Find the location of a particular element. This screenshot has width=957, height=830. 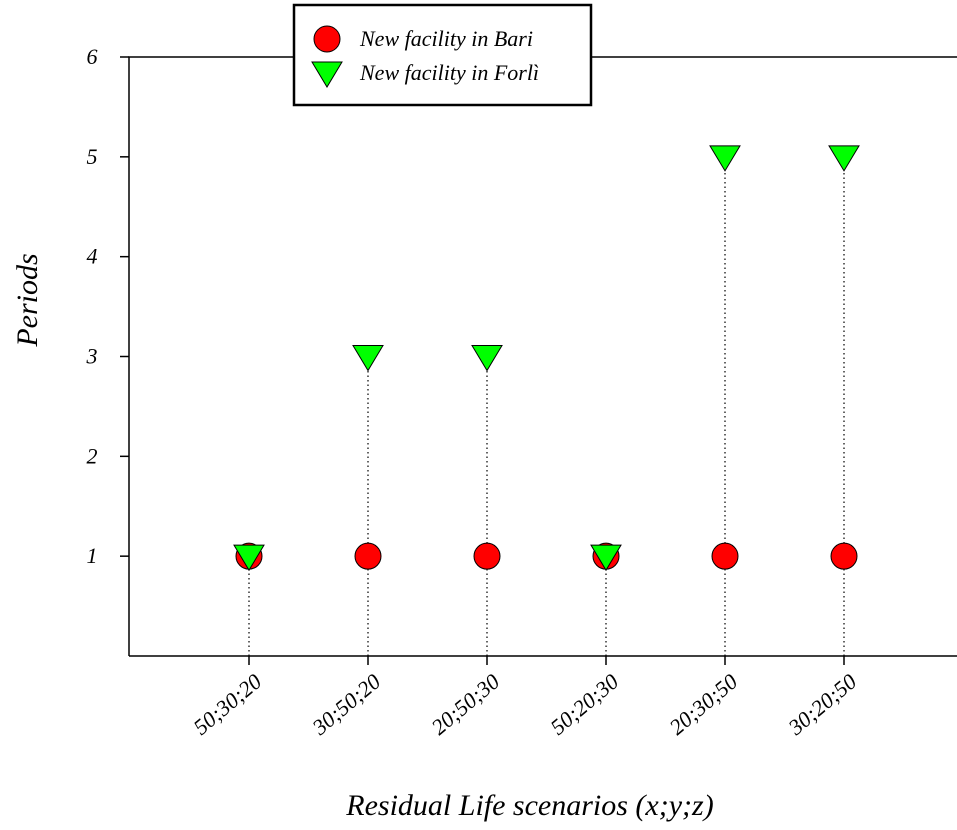

x-tick-label: 20;30;50 is located at coordinates (703, 704).